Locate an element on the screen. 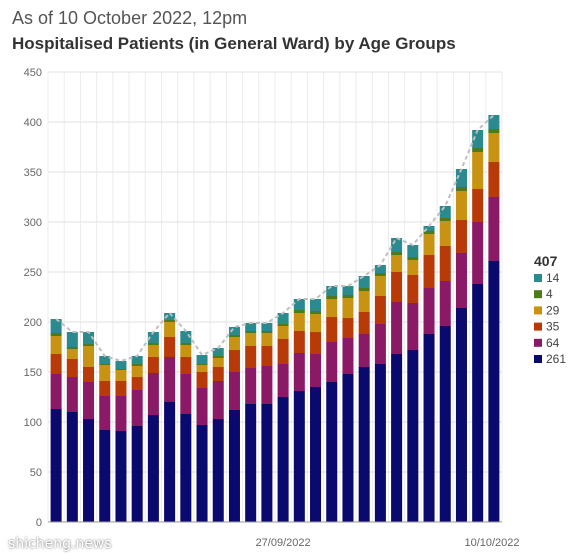  legend-label: 261 is located at coordinates (556, 359).